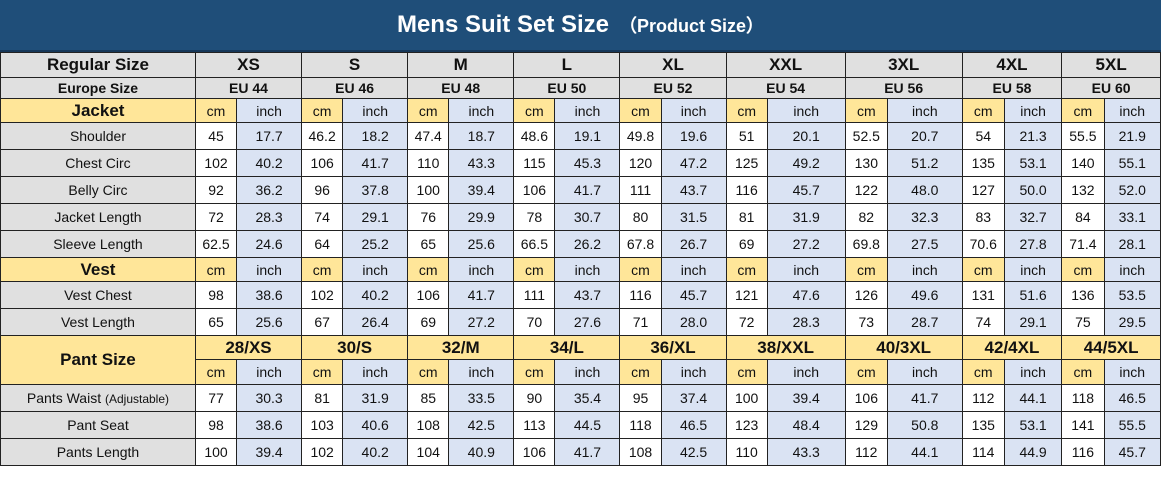 Image resolution: width=1161 pixels, height=492 pixels. Describe the element at coordinates (534, 244) in the screenshot. I see `value-cm: 66.5` at that location.